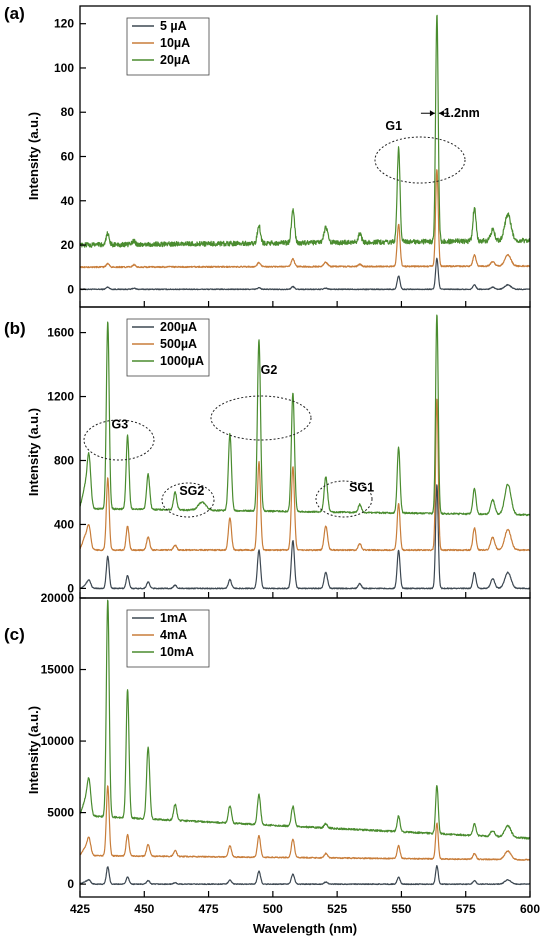 This screenshot has width=542, height=941. Describe the element at coordinates (58, 741) in the screenshot. I see `y-tick-label: 10000` at that location.